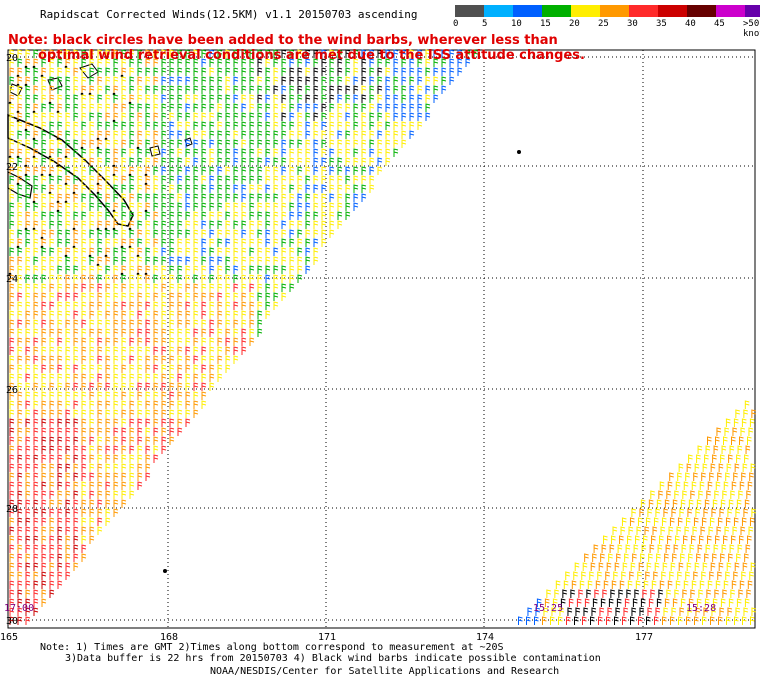 The width and height of the screenshot is (760, 688). I want to click on legend-label: 35, so click(661, 24).